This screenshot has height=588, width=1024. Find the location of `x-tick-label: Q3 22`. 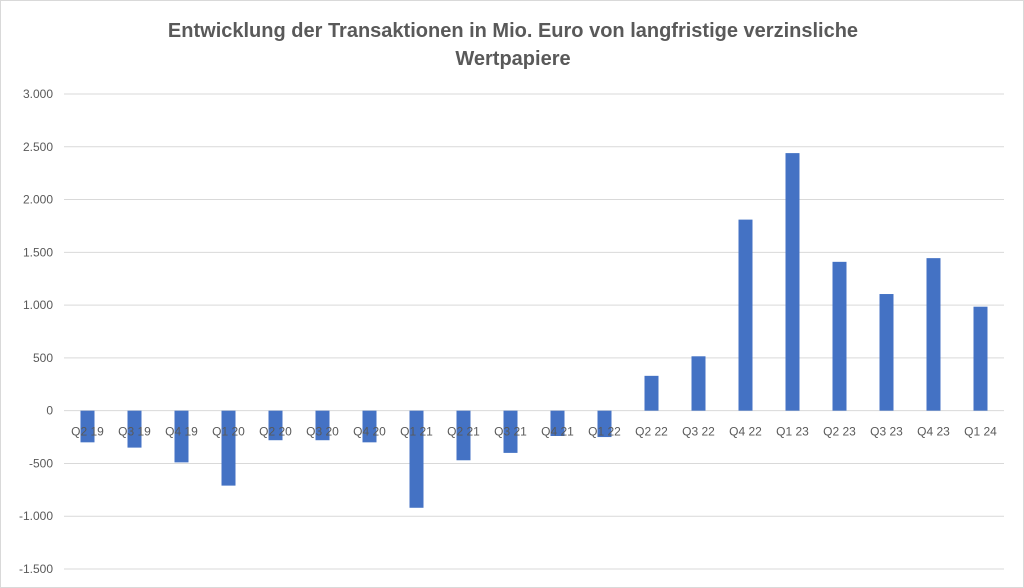

x-tick-label: Q3 22 is located at coordinates (698, 432).